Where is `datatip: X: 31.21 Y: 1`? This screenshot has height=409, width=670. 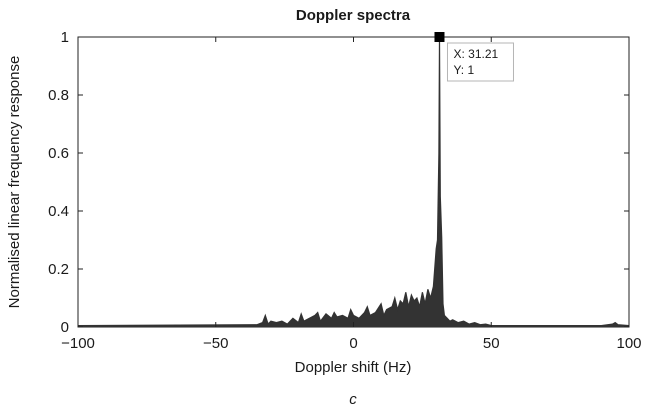 datatip: X: 31.21 Y: 1 is located at coordinates (474, 57).